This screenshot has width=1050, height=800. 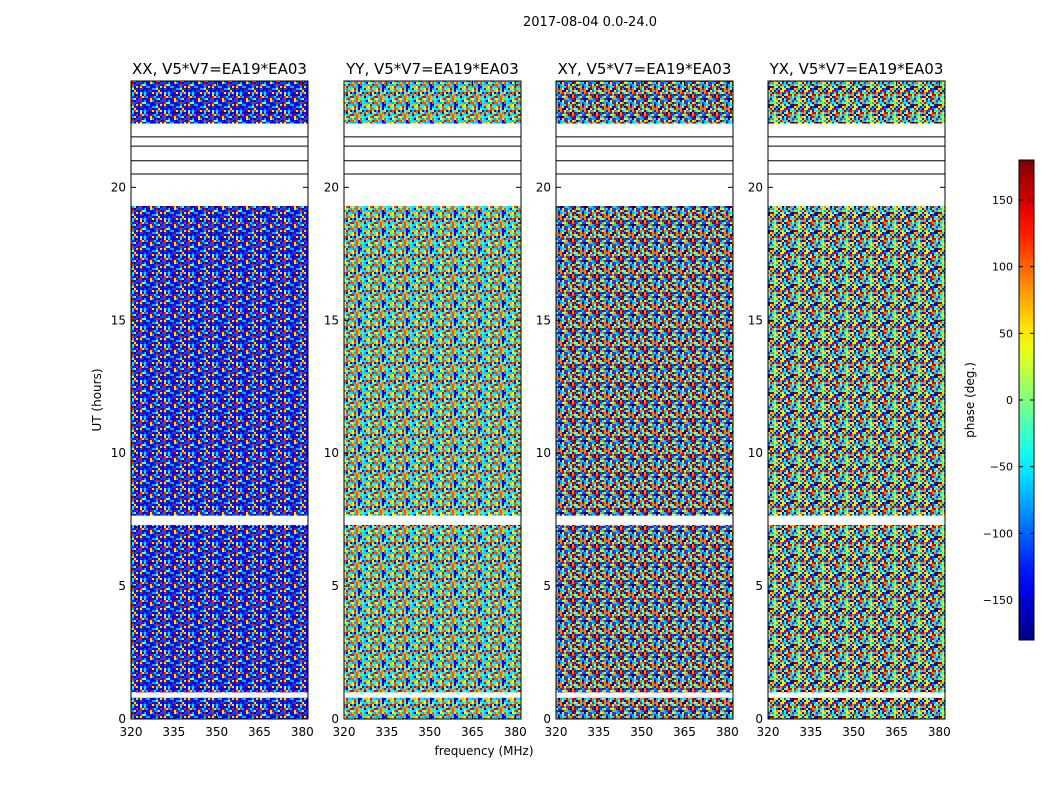 What do you see at coordinates (483, 751) in the screenshot?
I see `x-axis-label: frequency (MHz)` at bounding box center [483, 751].